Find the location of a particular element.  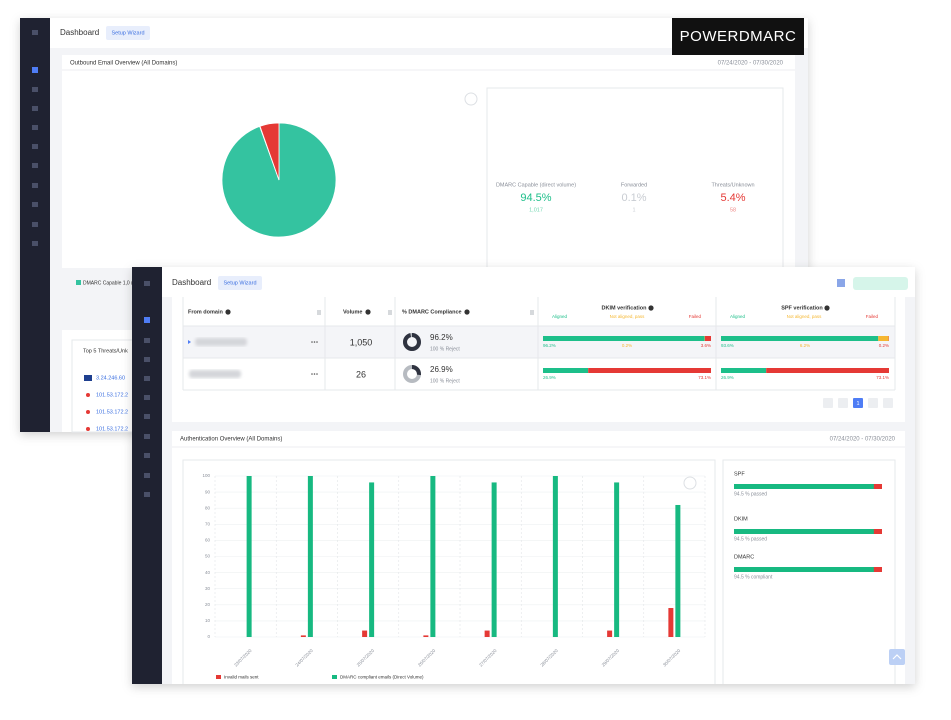

page-title: Dashboard is located at coordinates (79, 32).